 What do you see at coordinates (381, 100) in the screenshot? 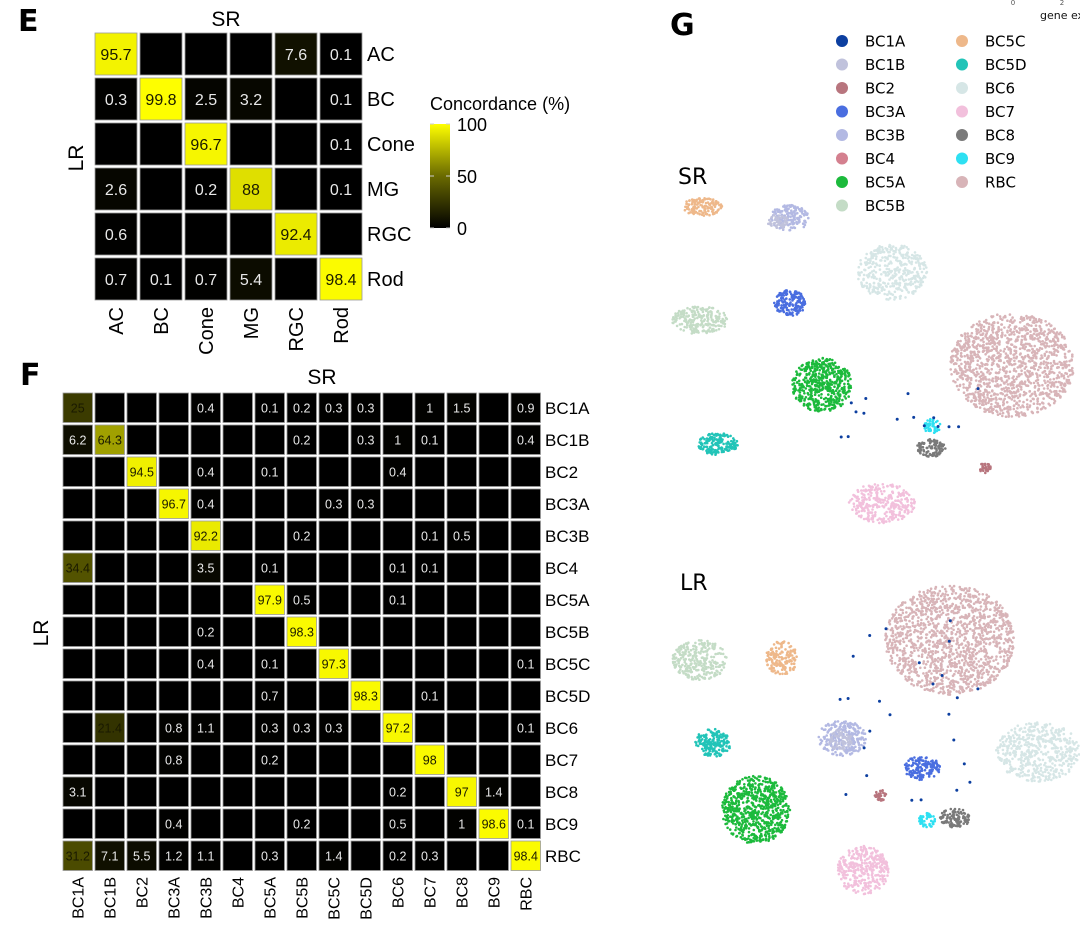
I see `row-label-bc: BC` at bounding box center [381, 100].